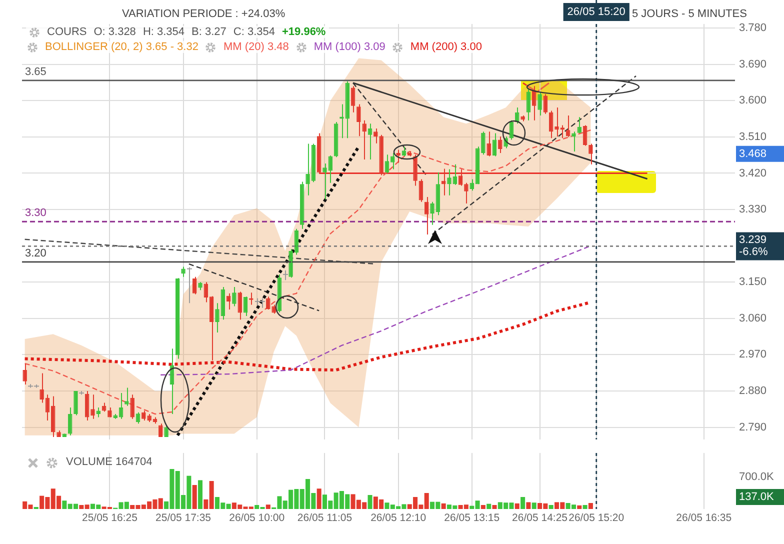 The width and height of the screenshot is (784, 544). I want to click on text: 700.0K, so click(757, 477).